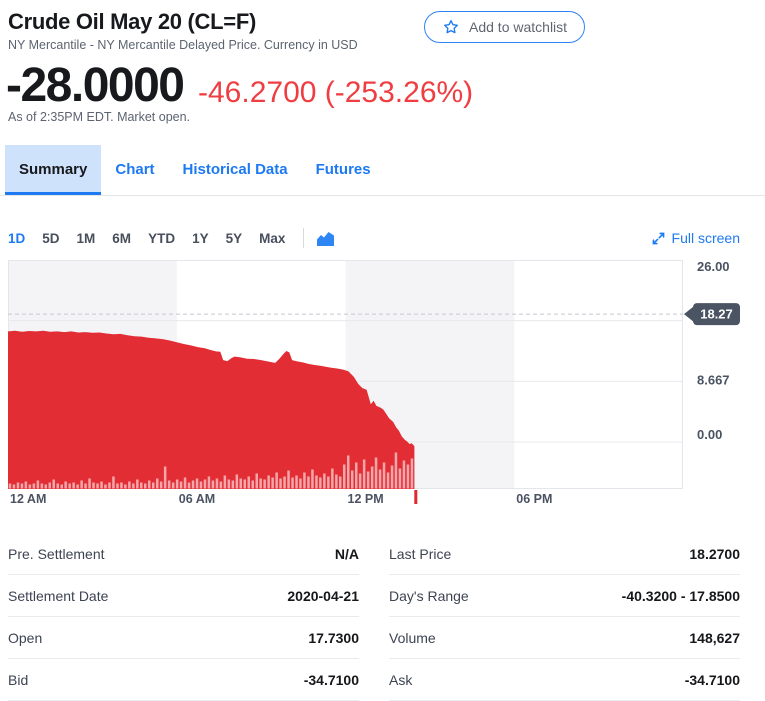  What do you see at coordinates (336, 92) in the screenshot?
I see `price-change: -46.2700 (-253.26%)` at bounding box center [336, 92].